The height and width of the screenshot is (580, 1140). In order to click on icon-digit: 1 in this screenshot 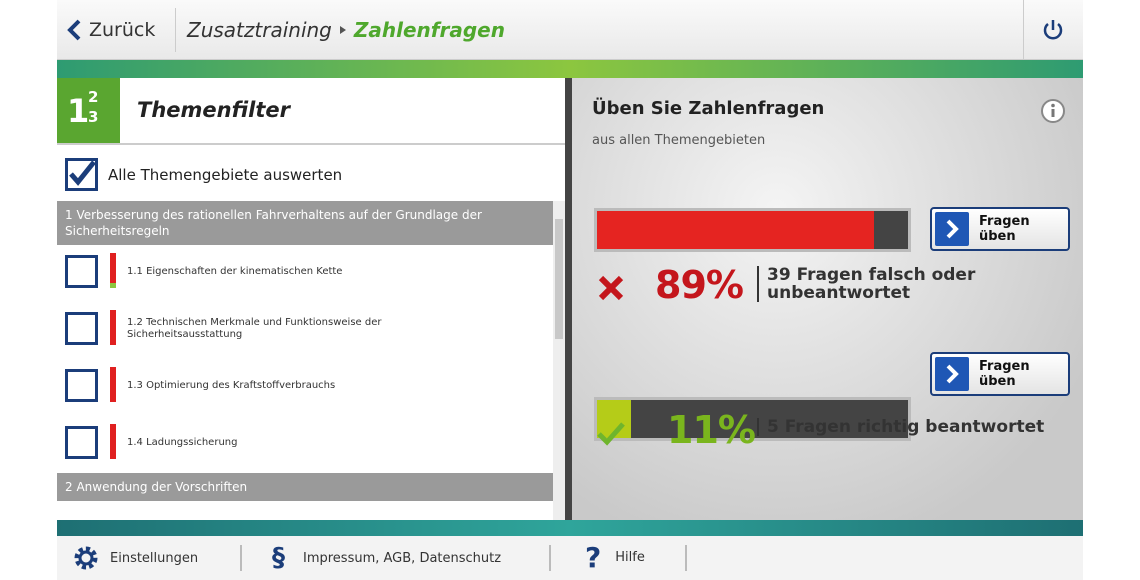, I will do `click(78, 111)`.